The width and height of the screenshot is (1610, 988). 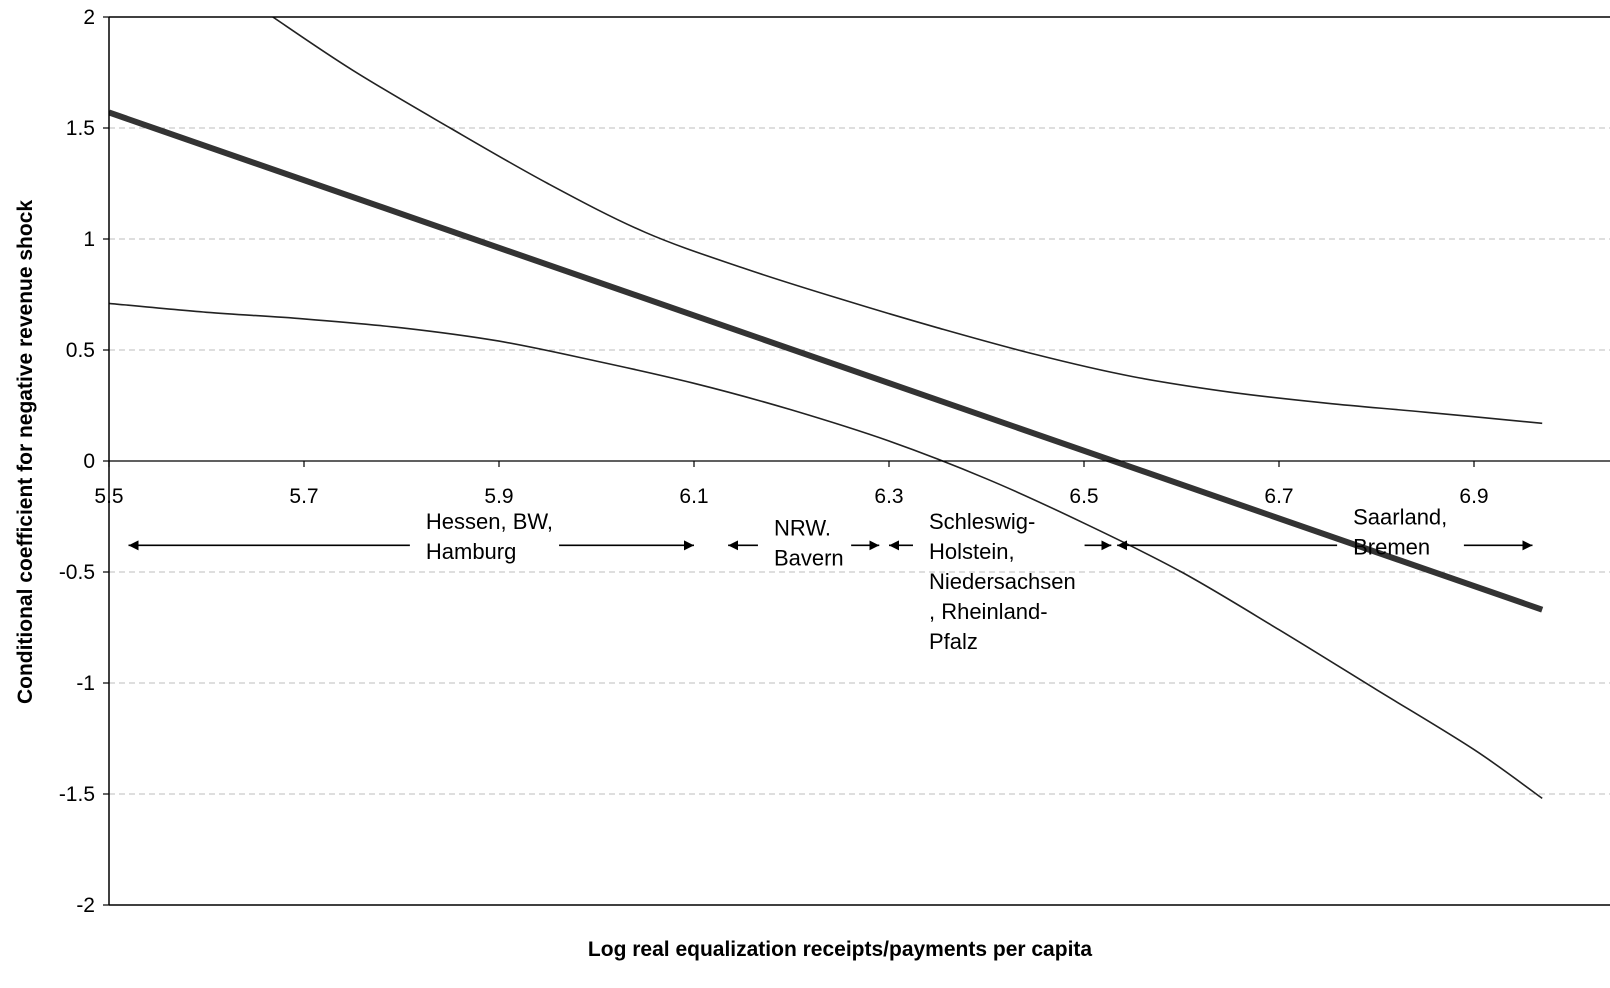 I want to click on y-tick-label: 0.5, so click(x=80, y=350).